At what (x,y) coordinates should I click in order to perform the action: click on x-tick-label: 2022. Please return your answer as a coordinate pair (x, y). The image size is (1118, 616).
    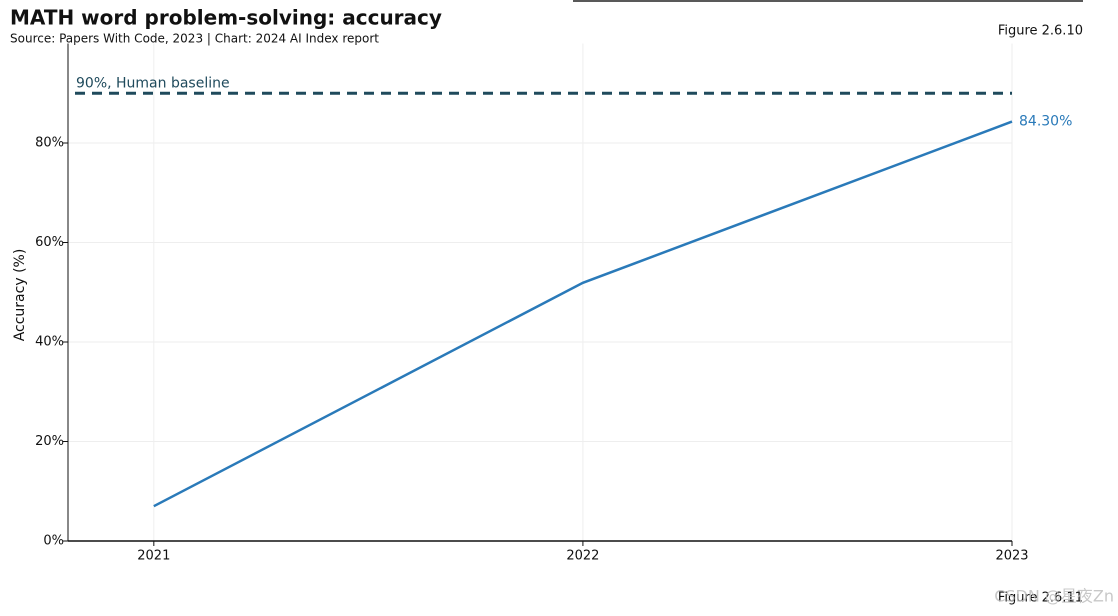
    Looking at the image, I should click on (582, 556).